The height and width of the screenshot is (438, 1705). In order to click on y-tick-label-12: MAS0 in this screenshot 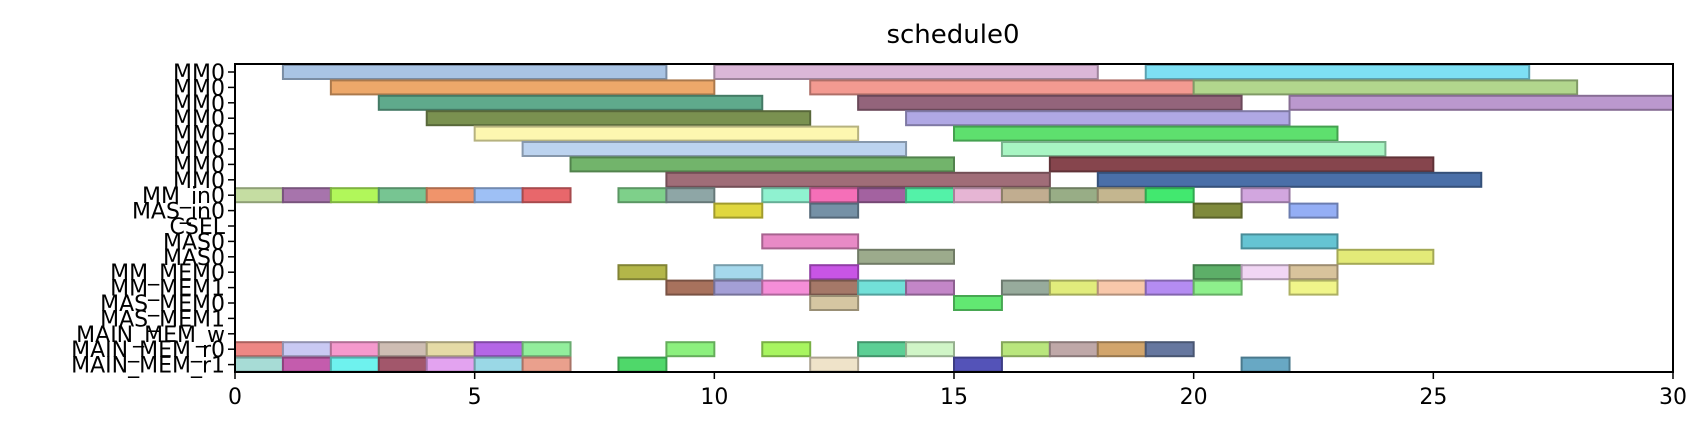, I will do `click(194, 258)`.